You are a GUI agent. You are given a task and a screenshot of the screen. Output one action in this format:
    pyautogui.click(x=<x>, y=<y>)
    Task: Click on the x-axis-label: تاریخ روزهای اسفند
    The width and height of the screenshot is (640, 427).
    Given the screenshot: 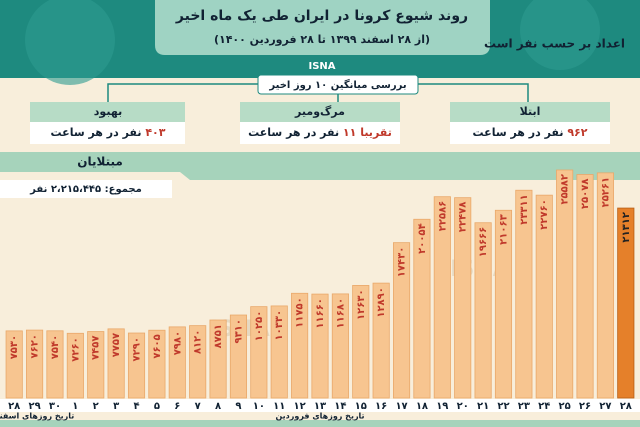 What is the action you would take?
    pyautogui.click(x=37, y=416)
    